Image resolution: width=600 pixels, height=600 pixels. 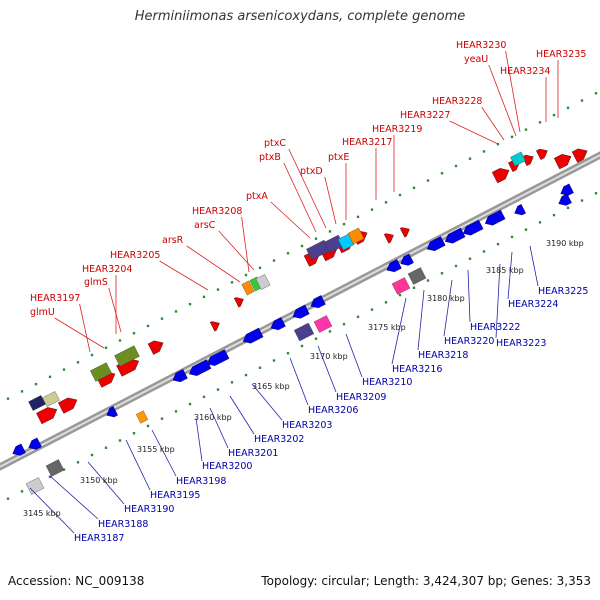 I want to click on leader-line-hear3190, so click(x=106, y=483).